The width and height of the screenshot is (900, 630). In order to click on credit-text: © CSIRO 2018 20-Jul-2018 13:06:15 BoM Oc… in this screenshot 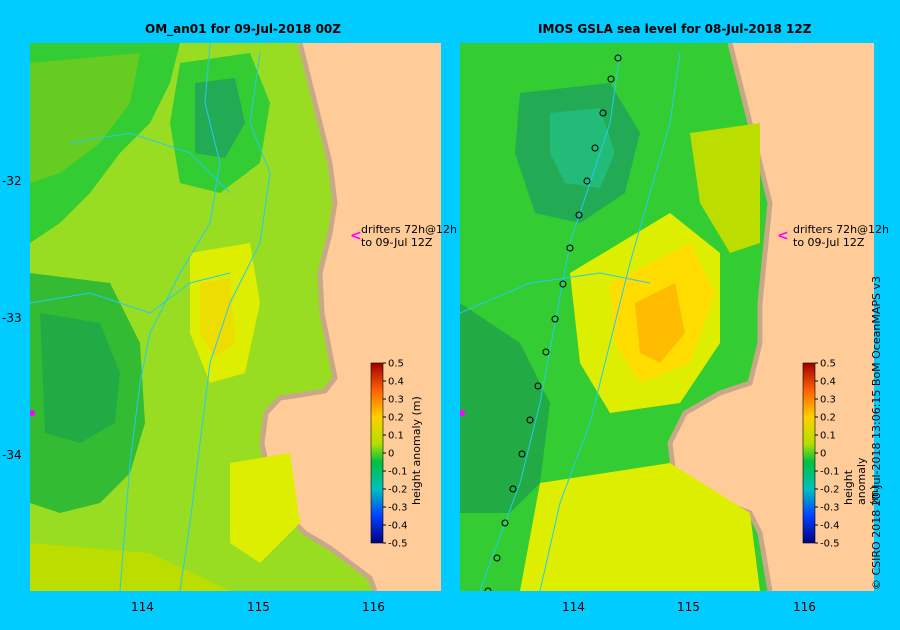, I will do `click(876, 433)`.